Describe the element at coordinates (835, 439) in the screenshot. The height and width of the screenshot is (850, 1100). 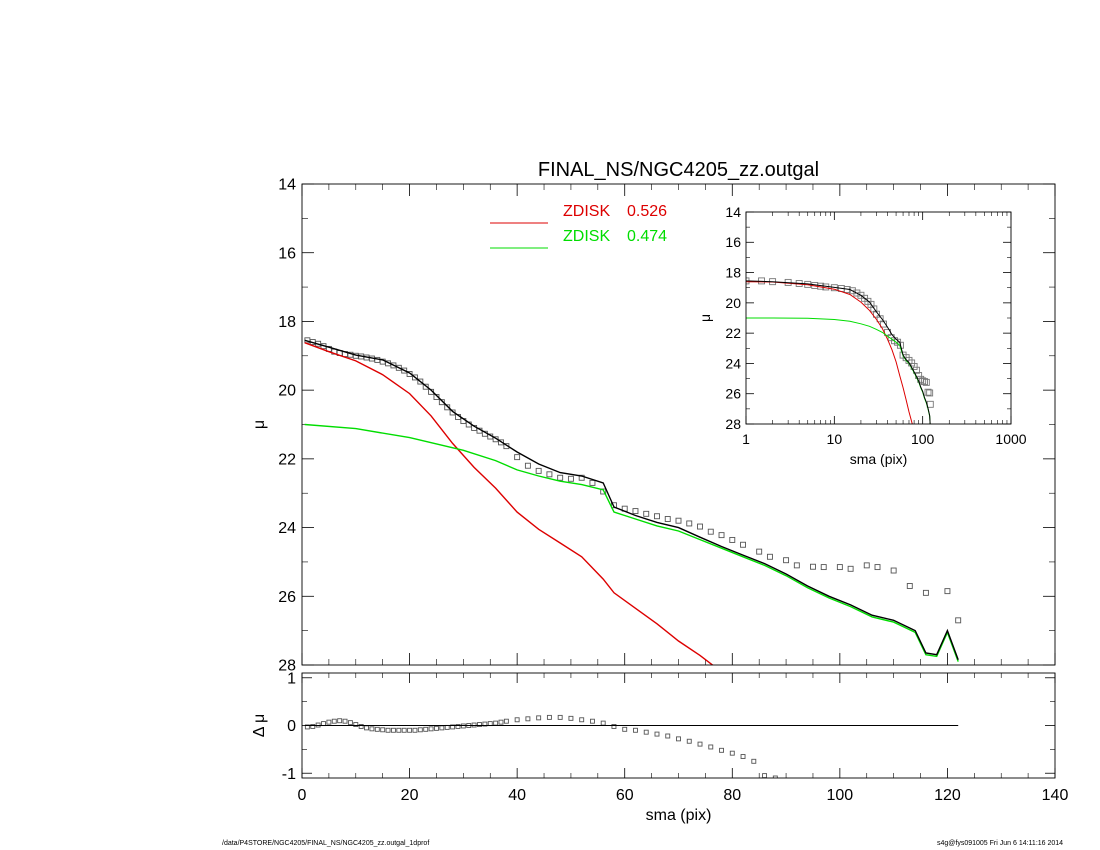
I see `x-tick-label: 10` at that location.